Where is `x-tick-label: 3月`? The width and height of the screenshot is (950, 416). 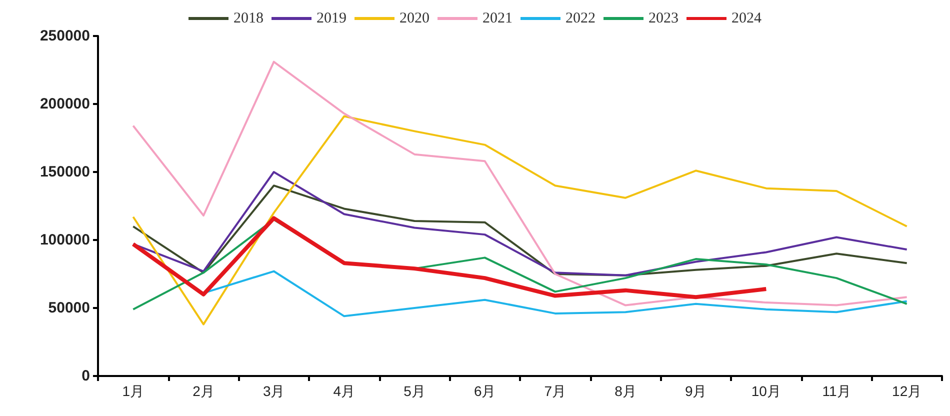 x-tick-label: 3月 is located at coordinates (273, 391).